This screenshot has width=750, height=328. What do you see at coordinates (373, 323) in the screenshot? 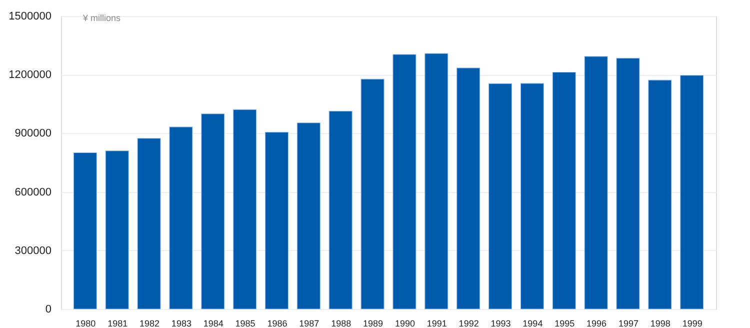
I see `x-tick-label: 1989` at bounding box center [373, 323].